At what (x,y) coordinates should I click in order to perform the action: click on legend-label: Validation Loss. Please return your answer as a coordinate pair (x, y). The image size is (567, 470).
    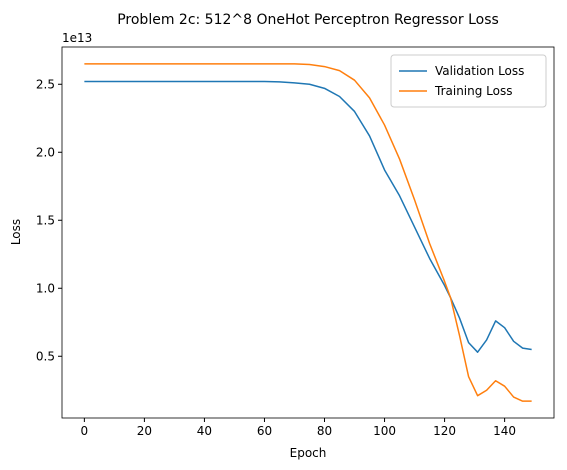
    Looking at the image, I should click on (479, 71).